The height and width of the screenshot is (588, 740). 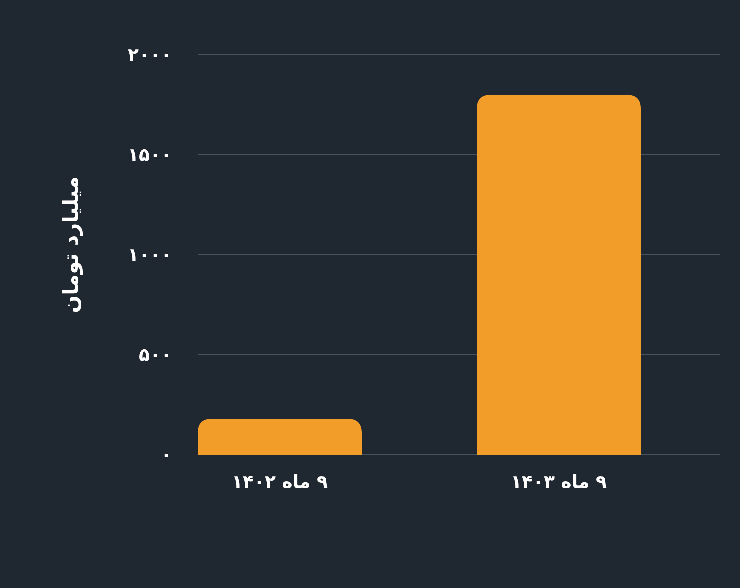 What do you see at coordinates (150, 155) in the screenshot?
I see `y-tick-label: ۱۵۰۰` at bounding box center [150, 155].